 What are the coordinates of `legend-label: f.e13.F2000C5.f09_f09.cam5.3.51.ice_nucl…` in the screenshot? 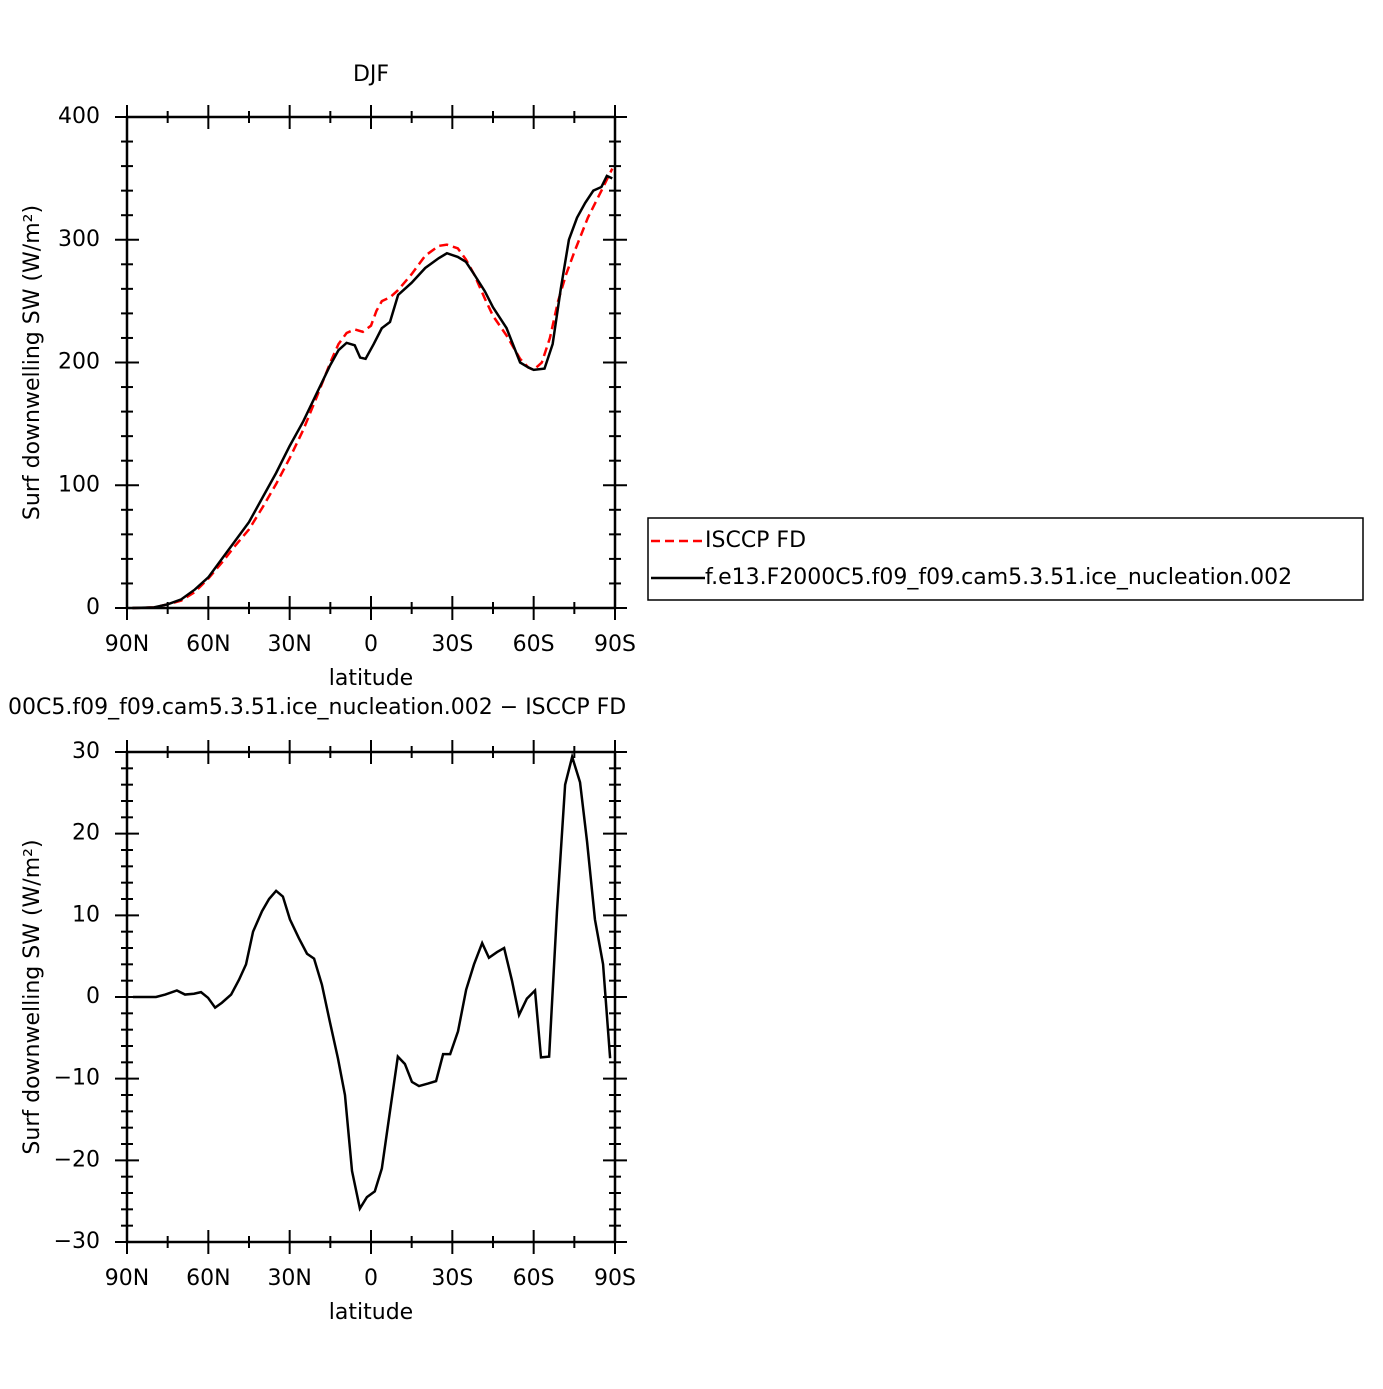 It's located at (998, 577).